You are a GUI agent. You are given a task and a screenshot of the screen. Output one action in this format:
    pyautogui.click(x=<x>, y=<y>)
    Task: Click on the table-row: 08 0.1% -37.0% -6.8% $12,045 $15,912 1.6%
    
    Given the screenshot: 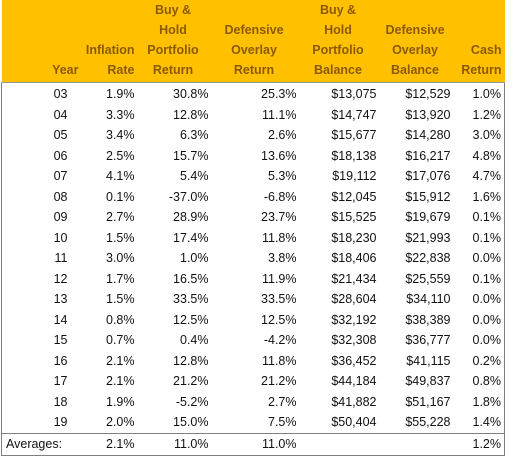 What is the action you would take?
    pyautogui.click(x=253, y=196)
    